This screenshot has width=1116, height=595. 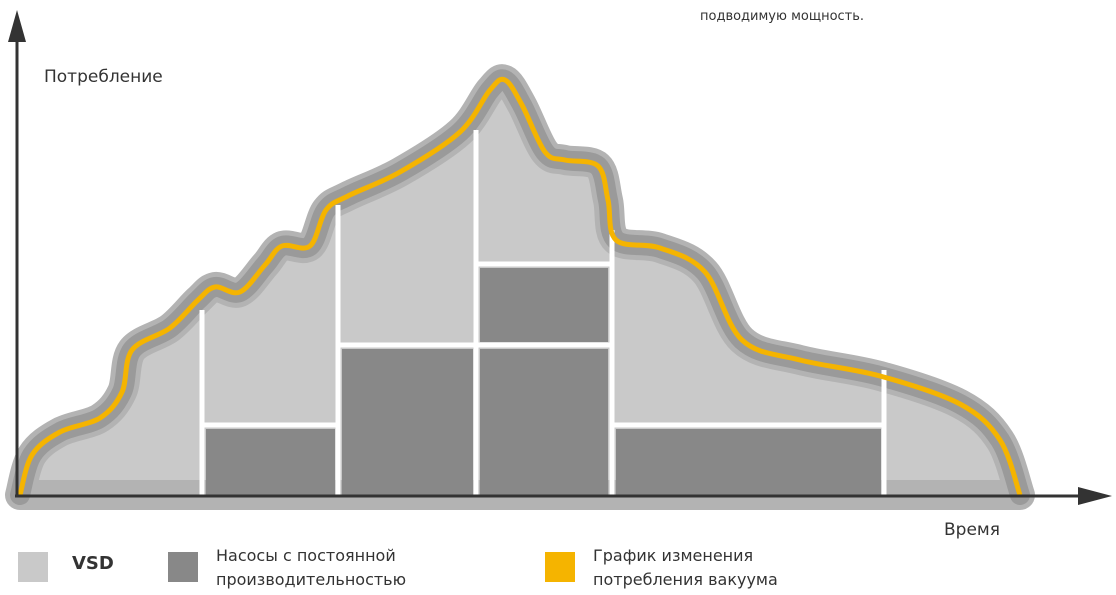 I want to click on legend-label: VSD, so click(x=93, y=563).